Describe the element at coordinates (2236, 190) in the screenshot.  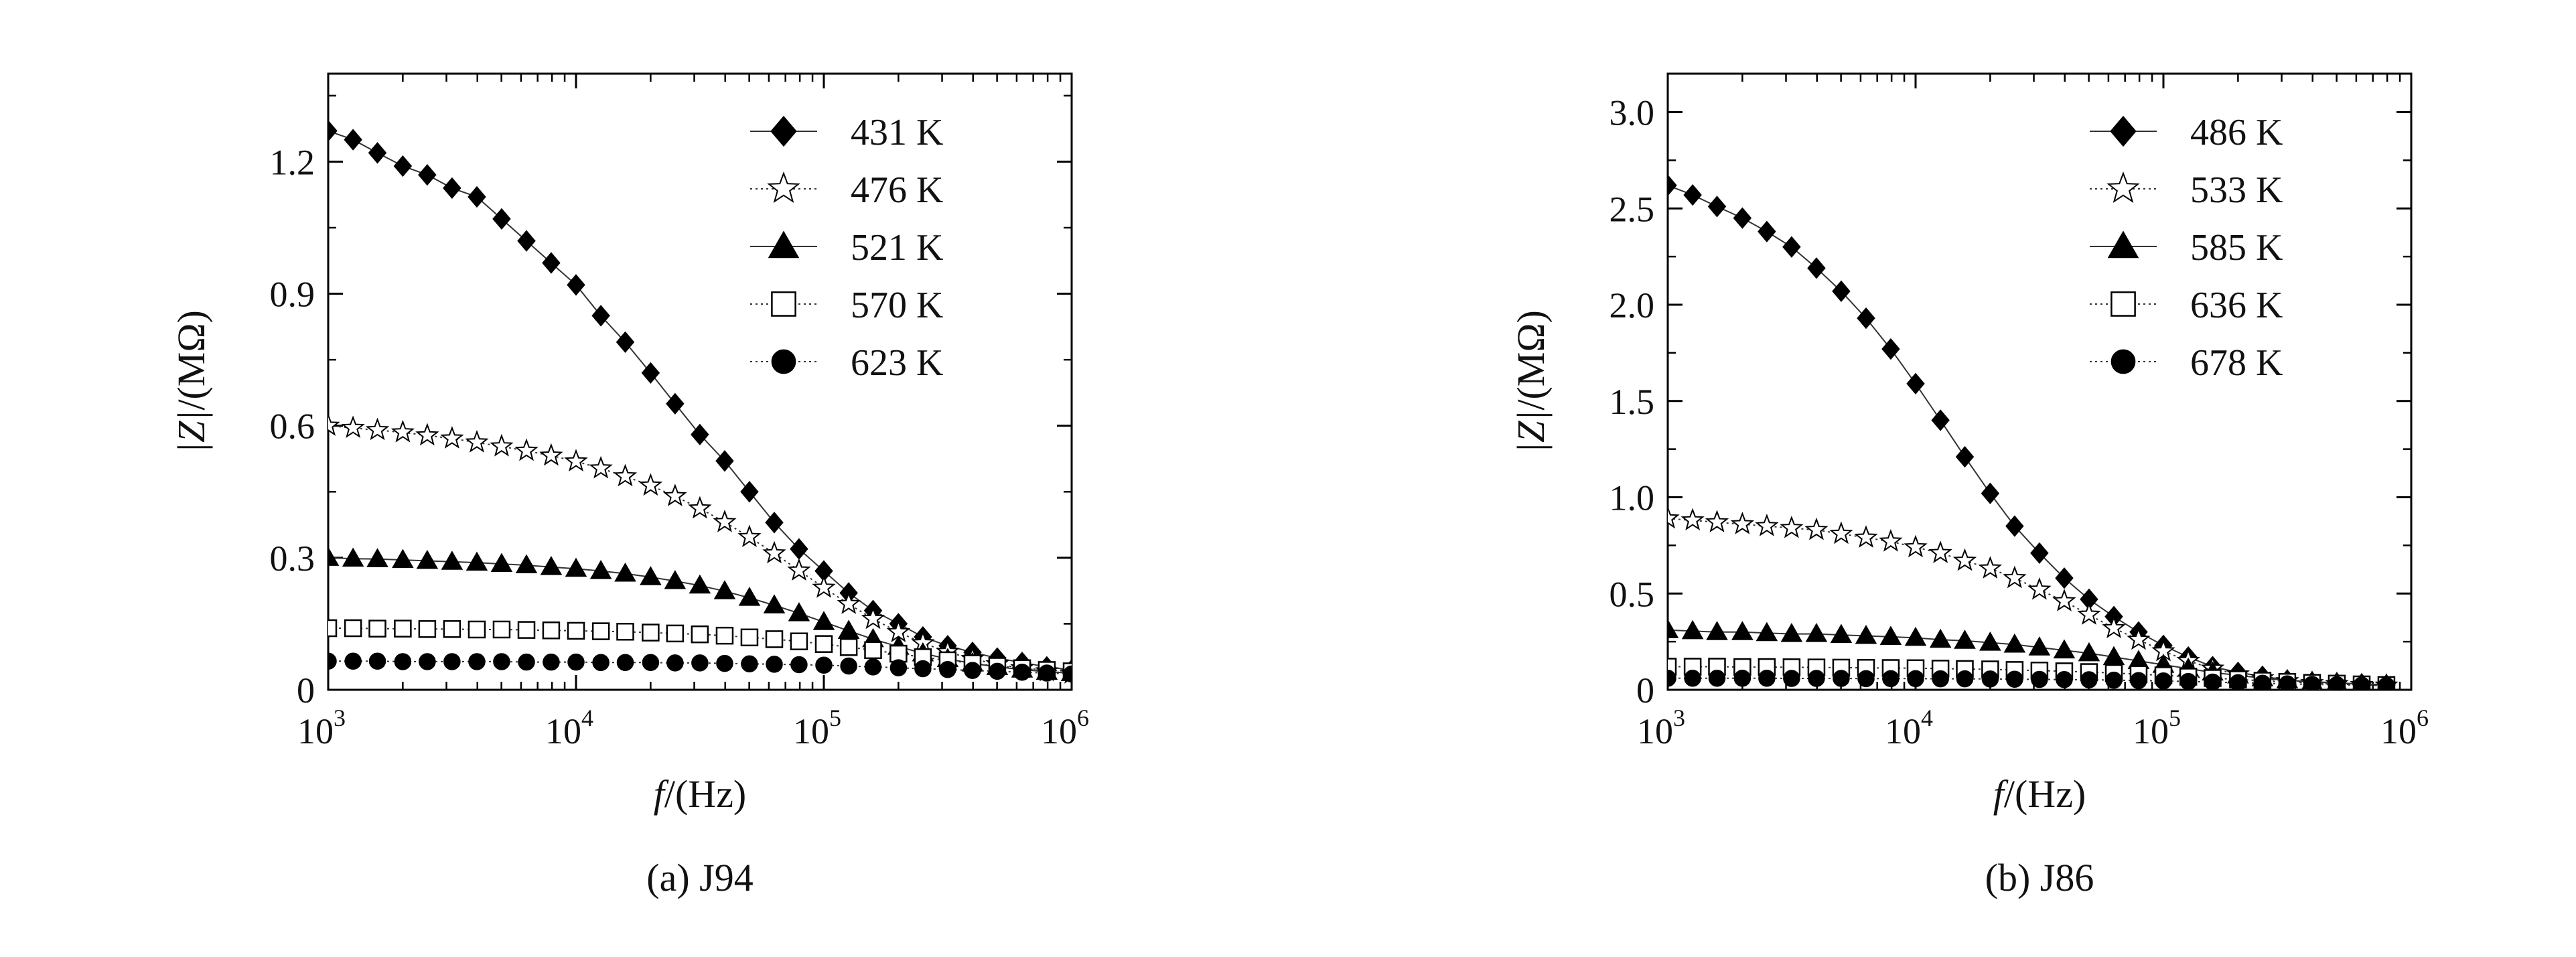
I see `legend-label: 533 K` at that location.